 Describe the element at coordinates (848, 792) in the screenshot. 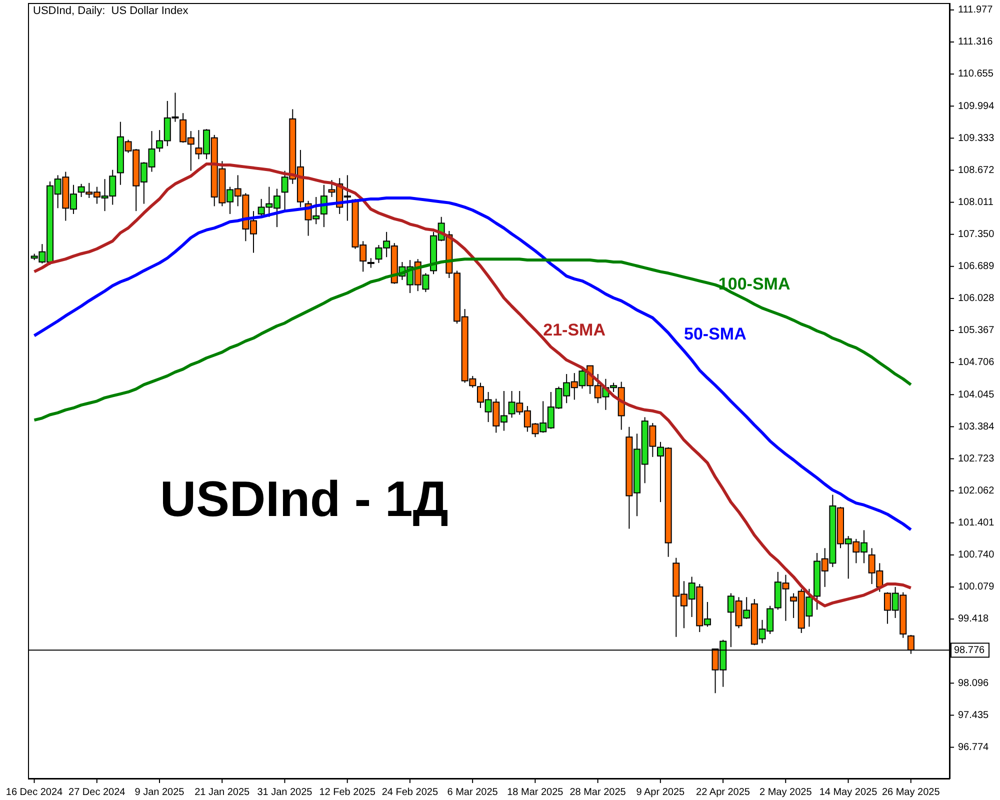

I see `x-tick-label: 14 May 2025` at that location.